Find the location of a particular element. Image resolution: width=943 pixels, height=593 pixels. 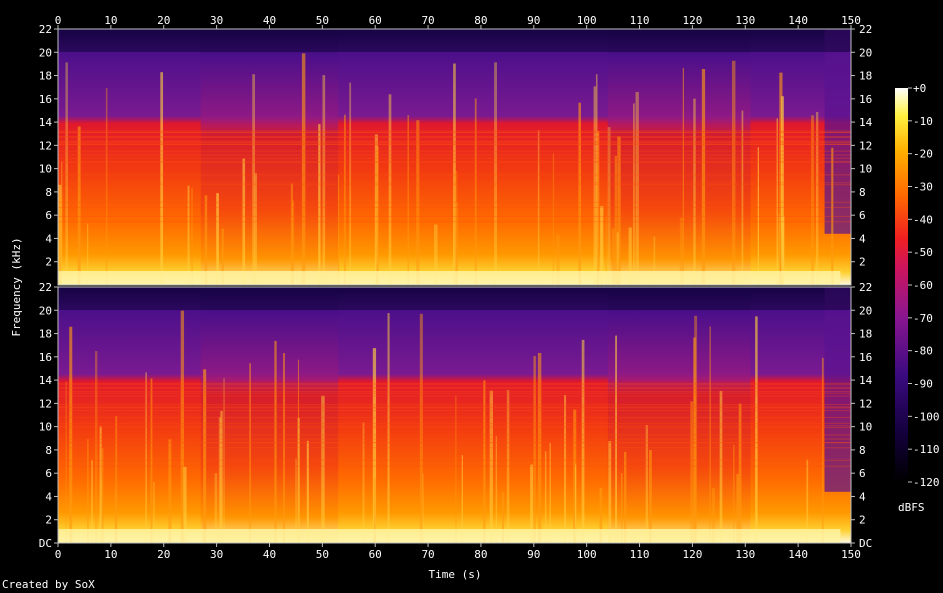

x-tick-label: 10 is located at coordinates (110, 20).